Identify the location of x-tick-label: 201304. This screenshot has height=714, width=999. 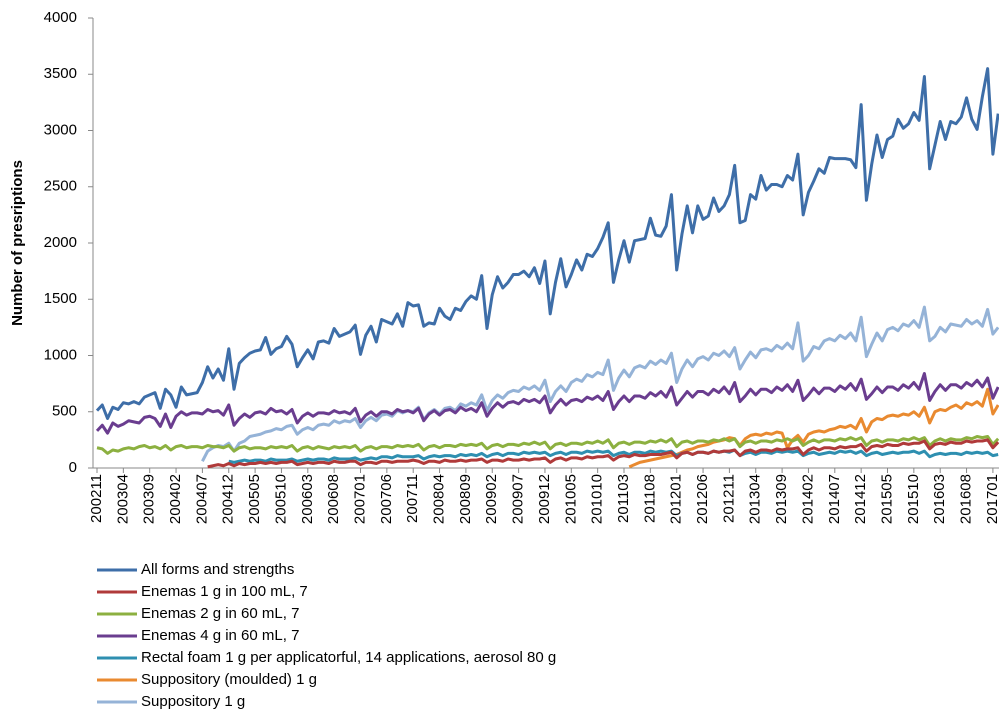
(755, 499).